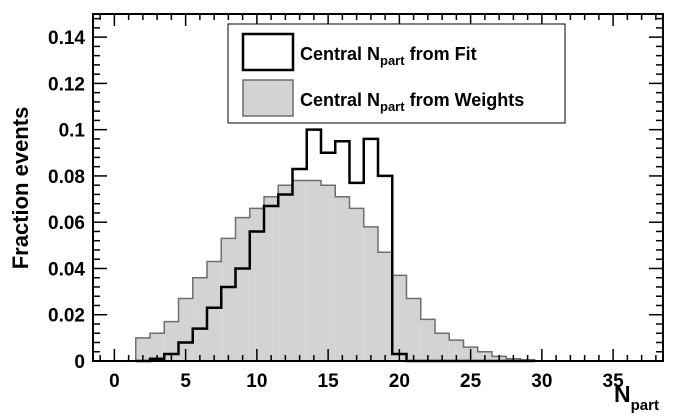 The width and height of the screenshot is (681, 416). I want to click on y-tick-label-0.1: 0.1, so click(72, 131).